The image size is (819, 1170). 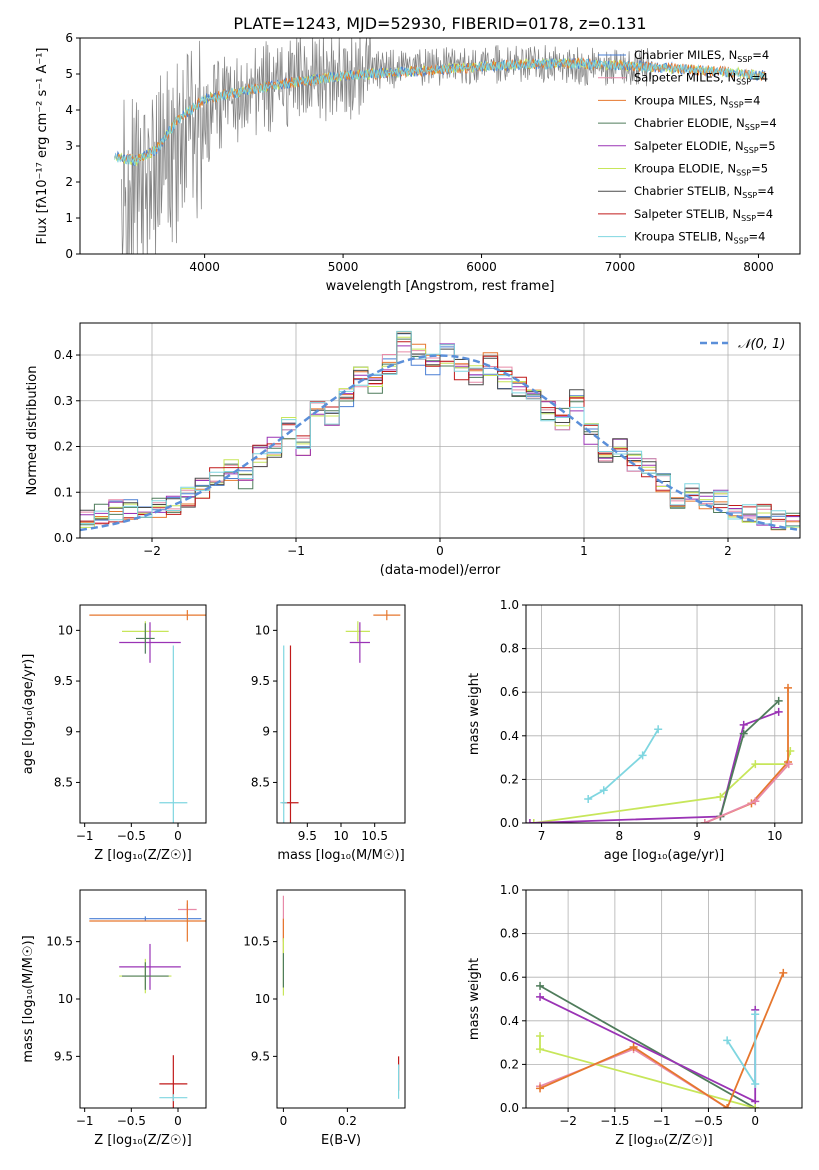 I want to click on legend-label: Kroupa ELODIE, NSSP=5, so click(x=701, y=170).